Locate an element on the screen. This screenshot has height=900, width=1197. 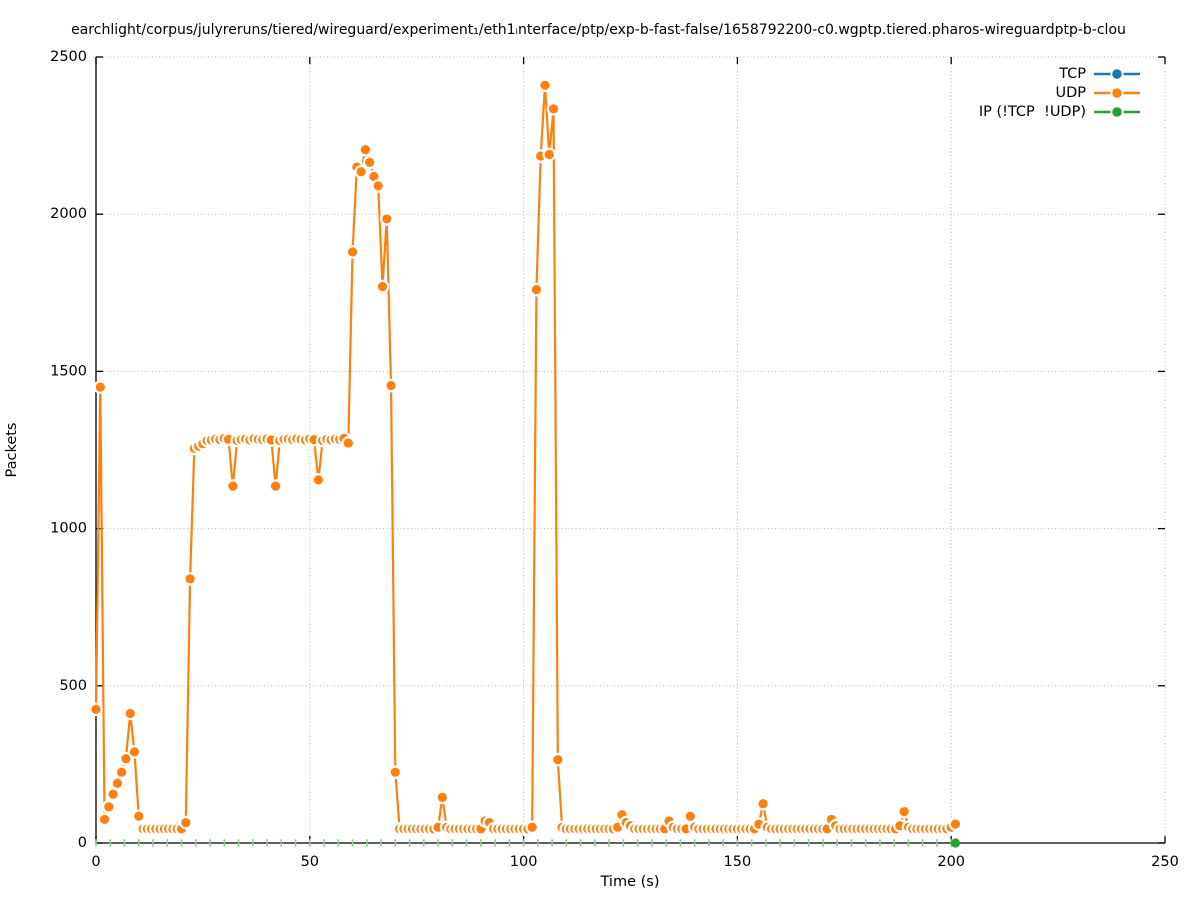
y-tick-label: 0 is located at coordinates (82, 843).